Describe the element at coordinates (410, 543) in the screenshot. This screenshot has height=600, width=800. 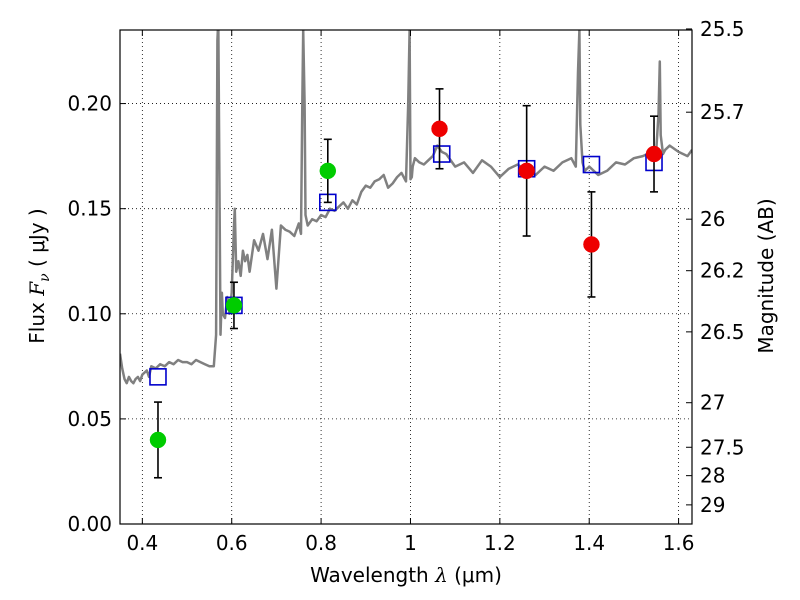
I see `x-tick-label: 1` at that location.